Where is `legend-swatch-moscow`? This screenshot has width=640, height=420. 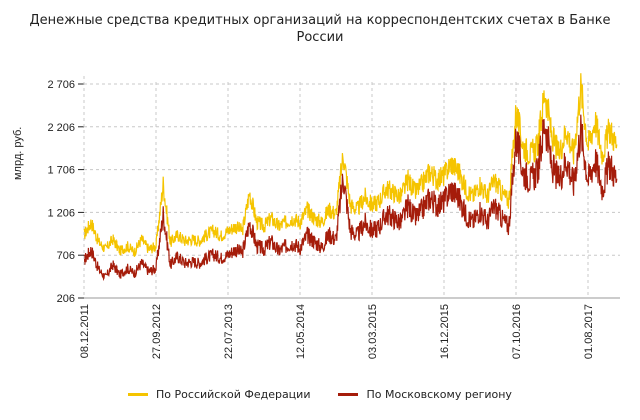
legend-swatch-moscow is located at coordinates (348, 394).